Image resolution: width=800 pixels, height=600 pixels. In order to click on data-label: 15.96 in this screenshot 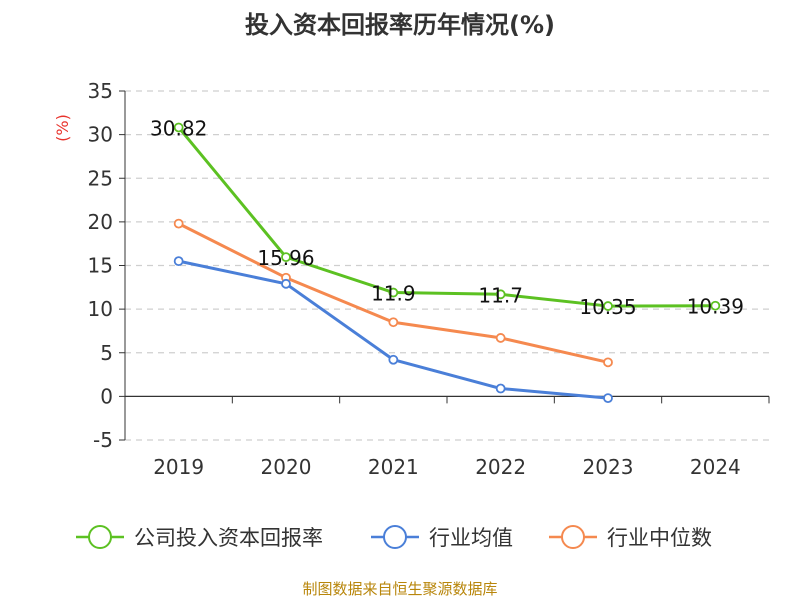, I will do `click(285, 258)`.